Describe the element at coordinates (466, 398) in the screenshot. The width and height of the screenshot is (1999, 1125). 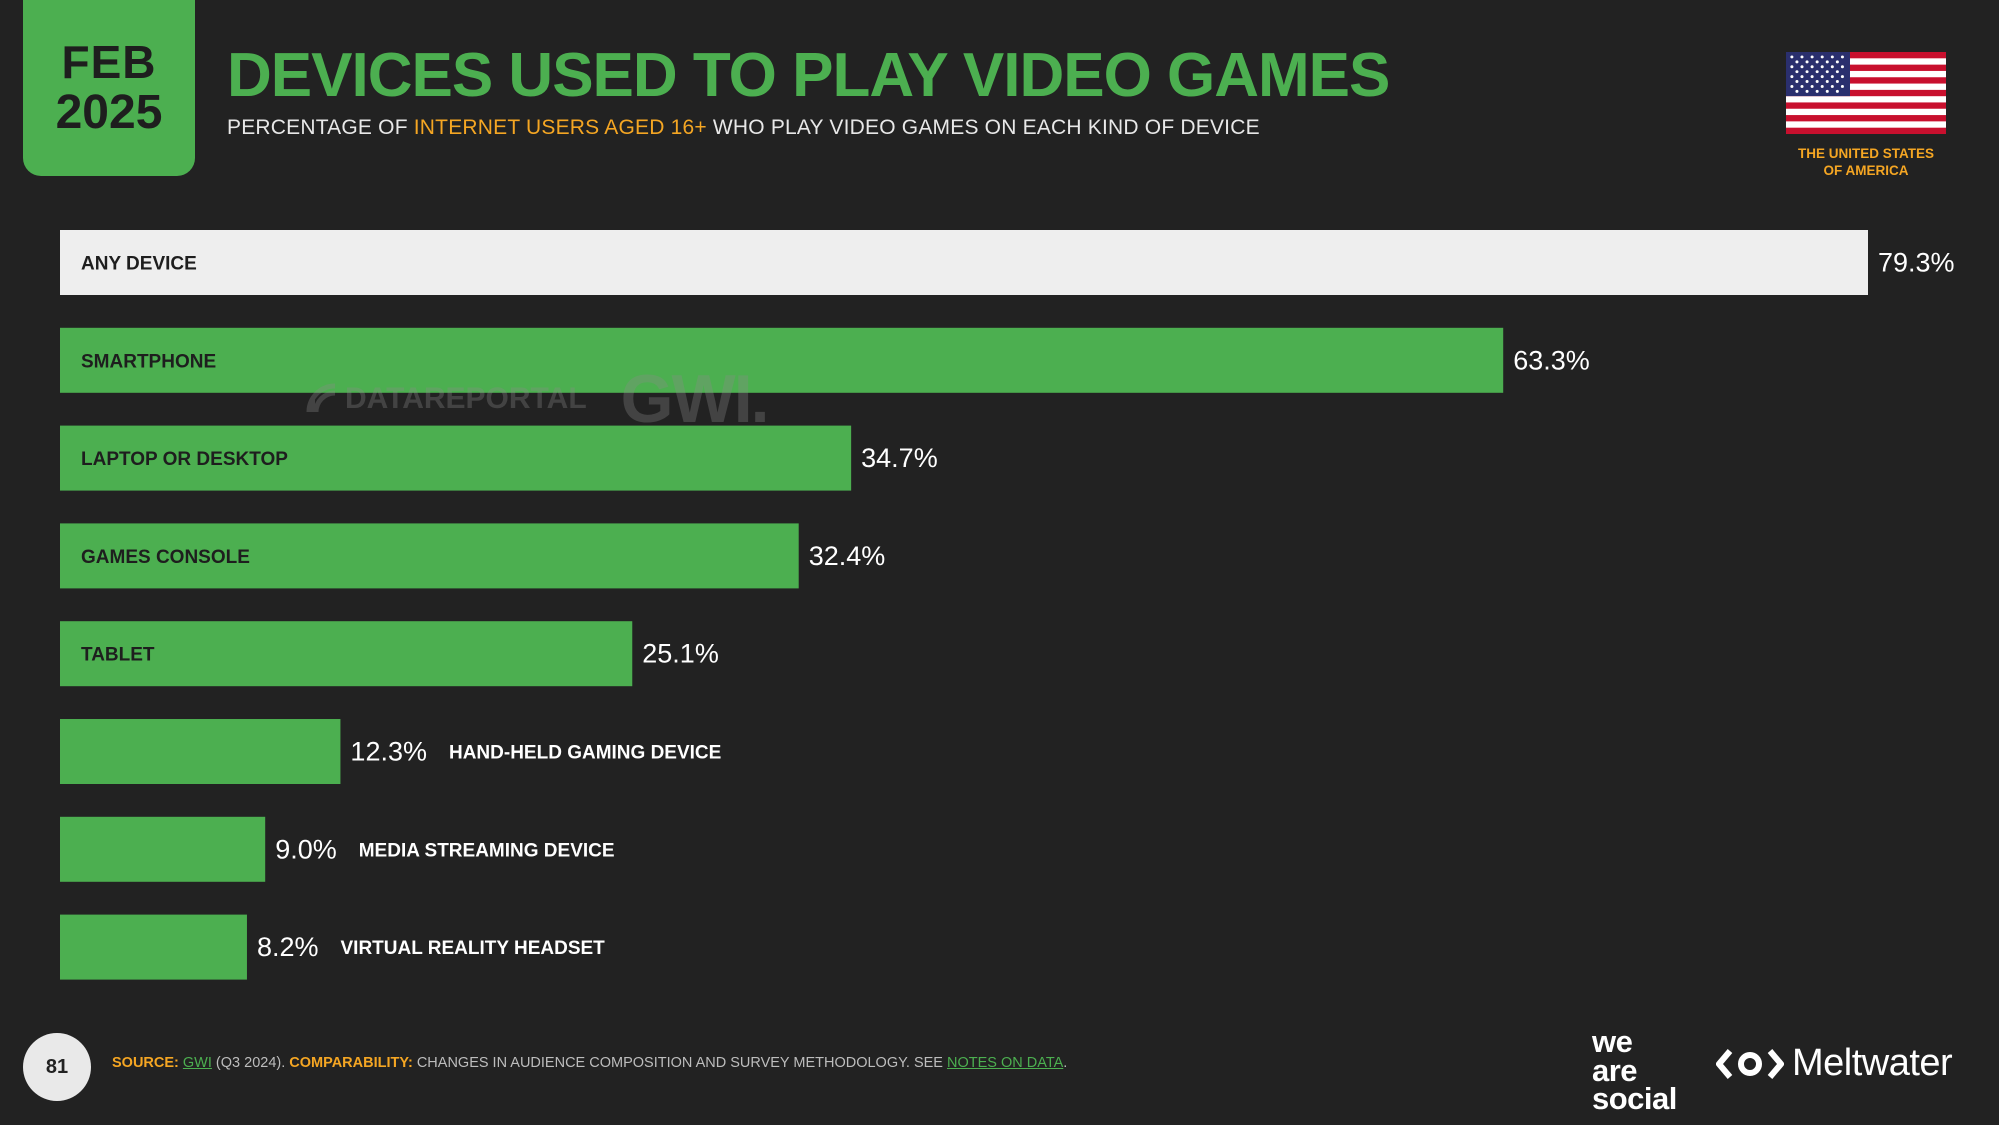
I see `datareportal-text: DATAREPORTAL` at that location.